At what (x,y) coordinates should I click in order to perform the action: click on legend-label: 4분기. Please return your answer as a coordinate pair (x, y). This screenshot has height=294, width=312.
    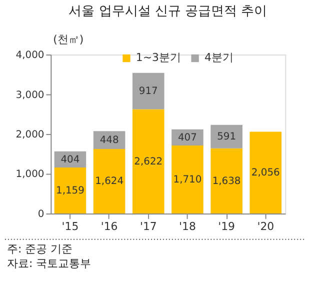
    Looking at the image, I should click on (219, 57).